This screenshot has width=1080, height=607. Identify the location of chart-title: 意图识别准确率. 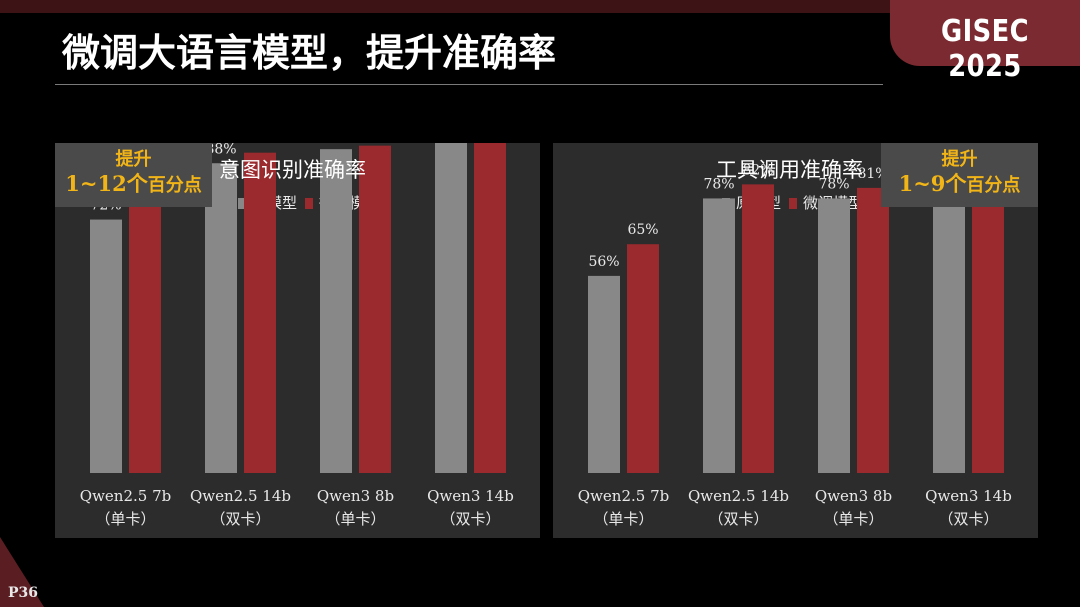
(292, 170).